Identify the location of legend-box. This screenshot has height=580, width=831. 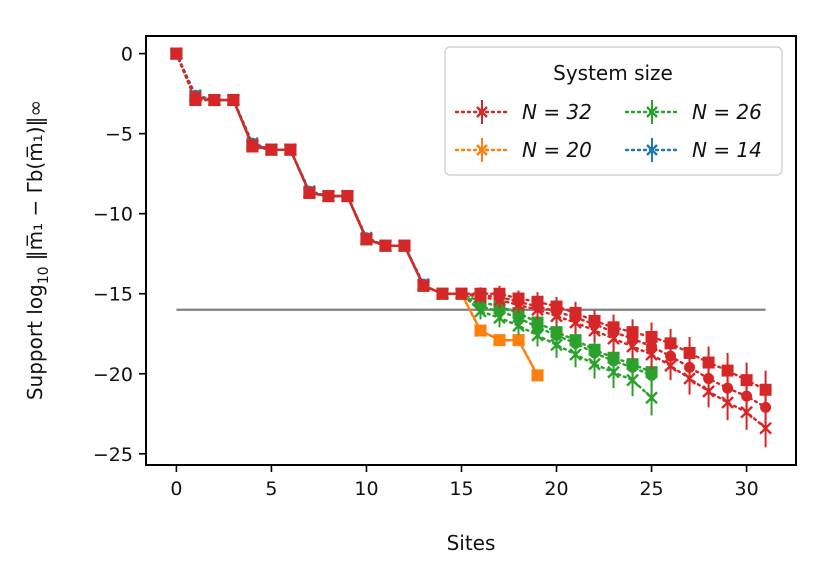
(613, 111).